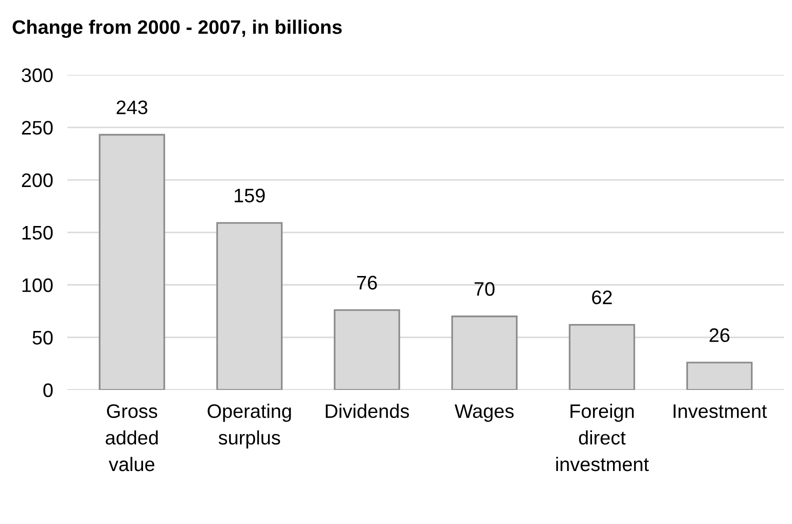 Image resolution: width=792 pixels, height=524 pixels. Describe the element at coordinates (484, 289) in the screenshot. I see `data-label: 70` at that location.